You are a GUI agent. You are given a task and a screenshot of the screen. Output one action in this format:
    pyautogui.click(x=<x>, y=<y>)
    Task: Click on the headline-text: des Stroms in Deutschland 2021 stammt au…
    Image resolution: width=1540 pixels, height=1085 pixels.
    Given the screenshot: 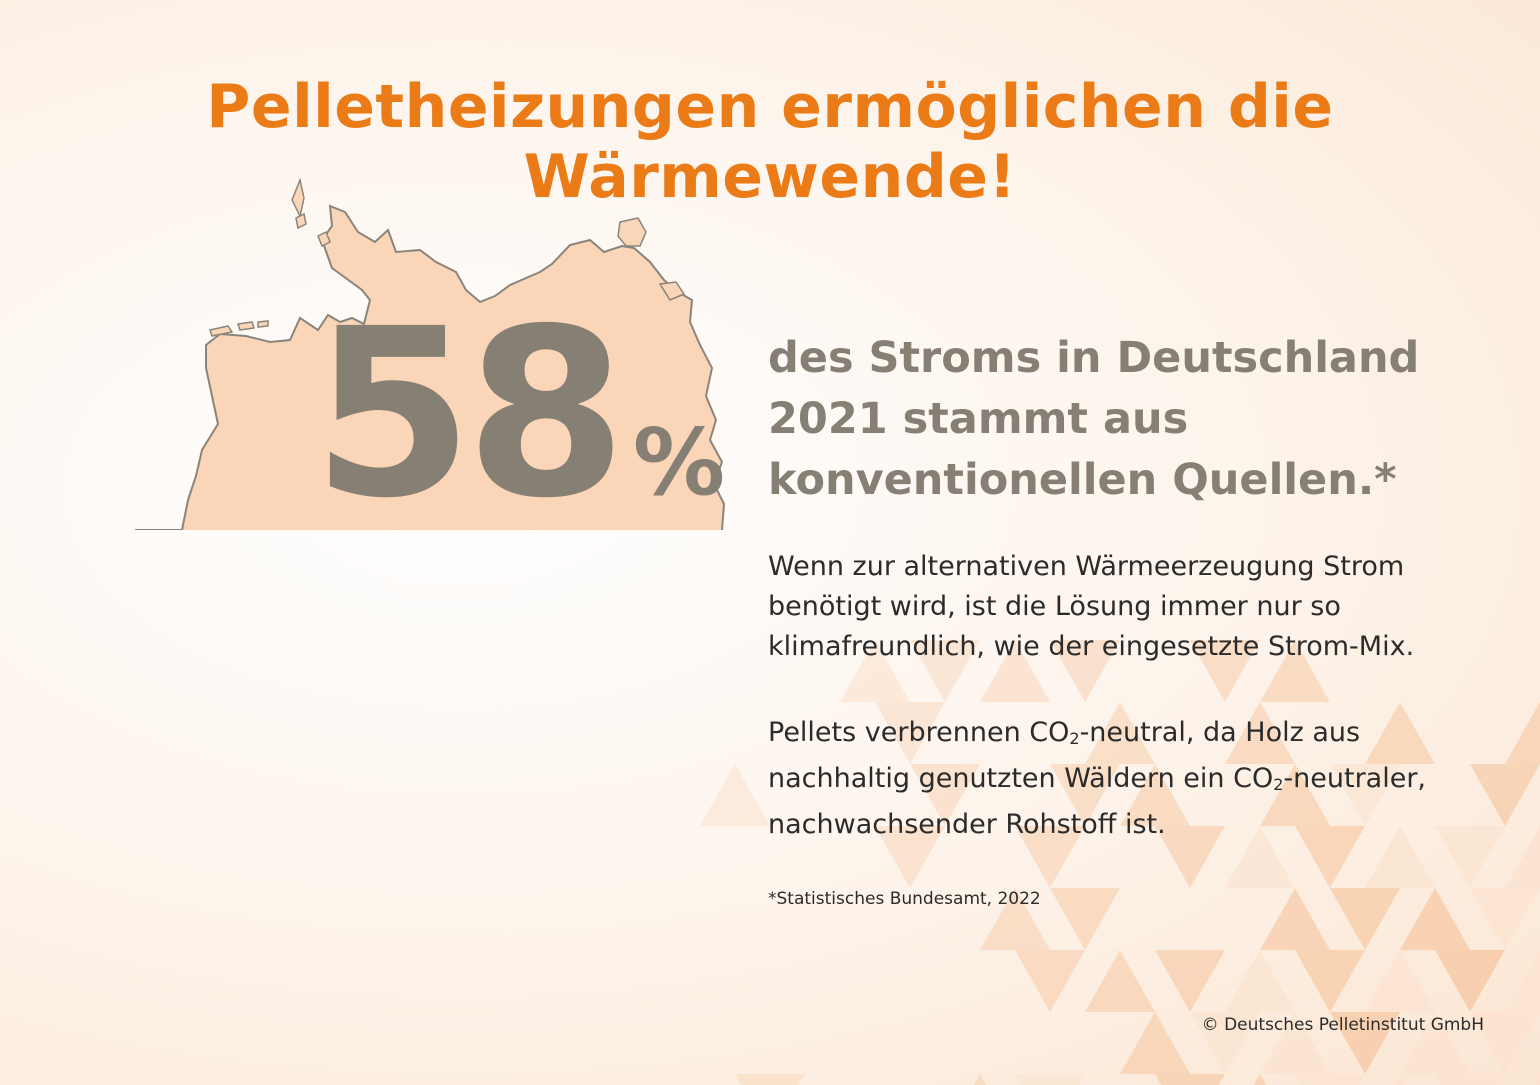 What is the action you would take?
    pyautogui.click(x=1094, y=419)
    